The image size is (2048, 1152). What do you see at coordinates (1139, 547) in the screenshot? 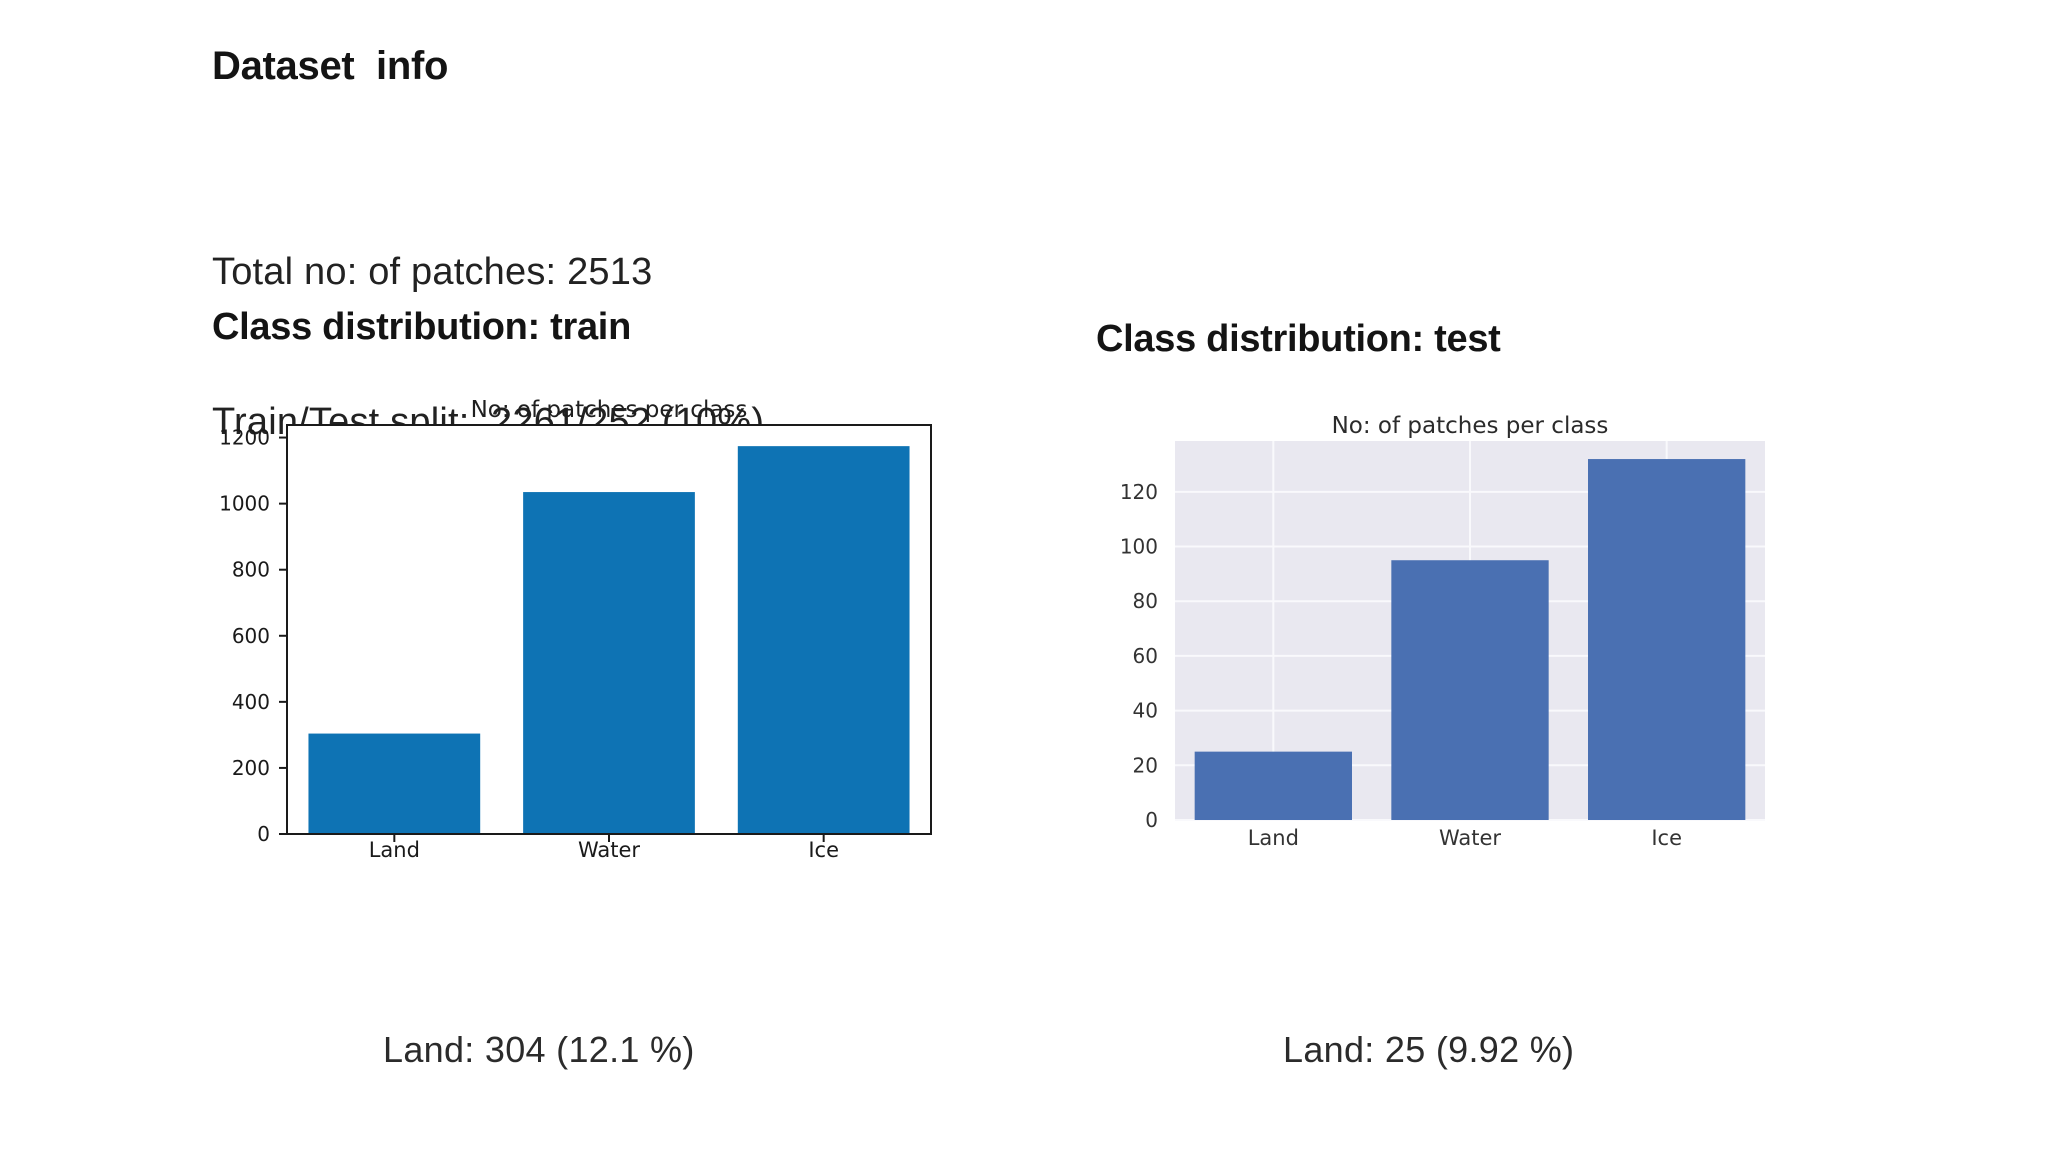
I see `y-axis-tick-label: 100` at bounding box center [1139, 547].